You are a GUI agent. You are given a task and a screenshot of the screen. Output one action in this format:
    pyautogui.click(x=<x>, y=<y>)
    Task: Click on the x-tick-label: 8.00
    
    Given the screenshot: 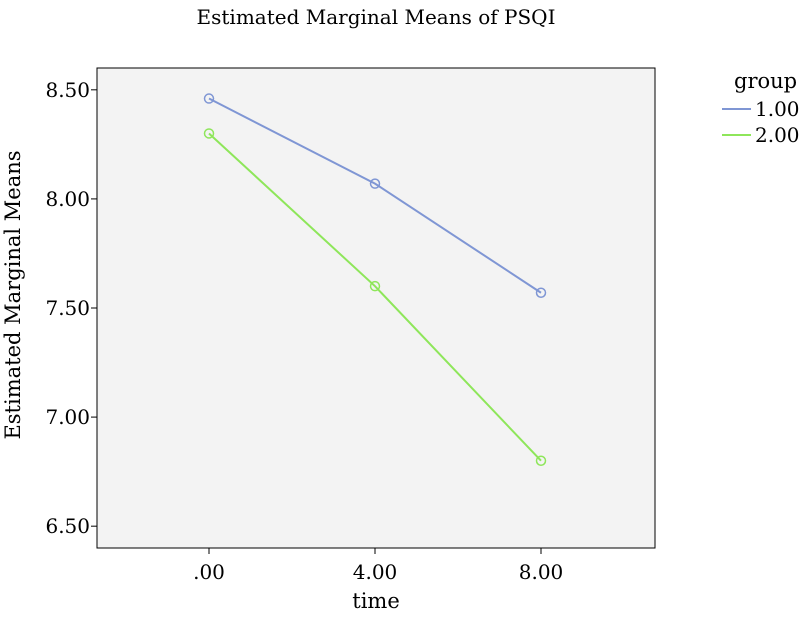 What is the action you would take?
    pyautogui.click(x=541, y=572)
    